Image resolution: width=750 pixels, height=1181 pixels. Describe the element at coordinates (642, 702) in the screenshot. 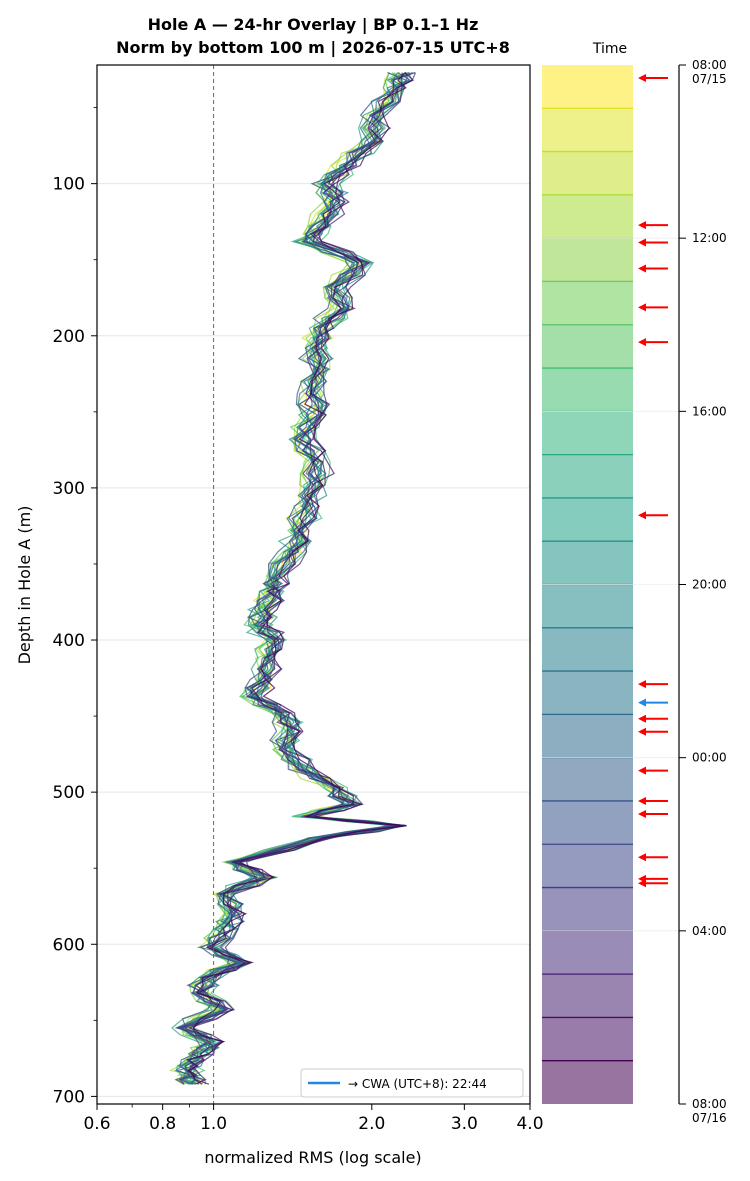

I see `highlight-arrow-head` at that location.